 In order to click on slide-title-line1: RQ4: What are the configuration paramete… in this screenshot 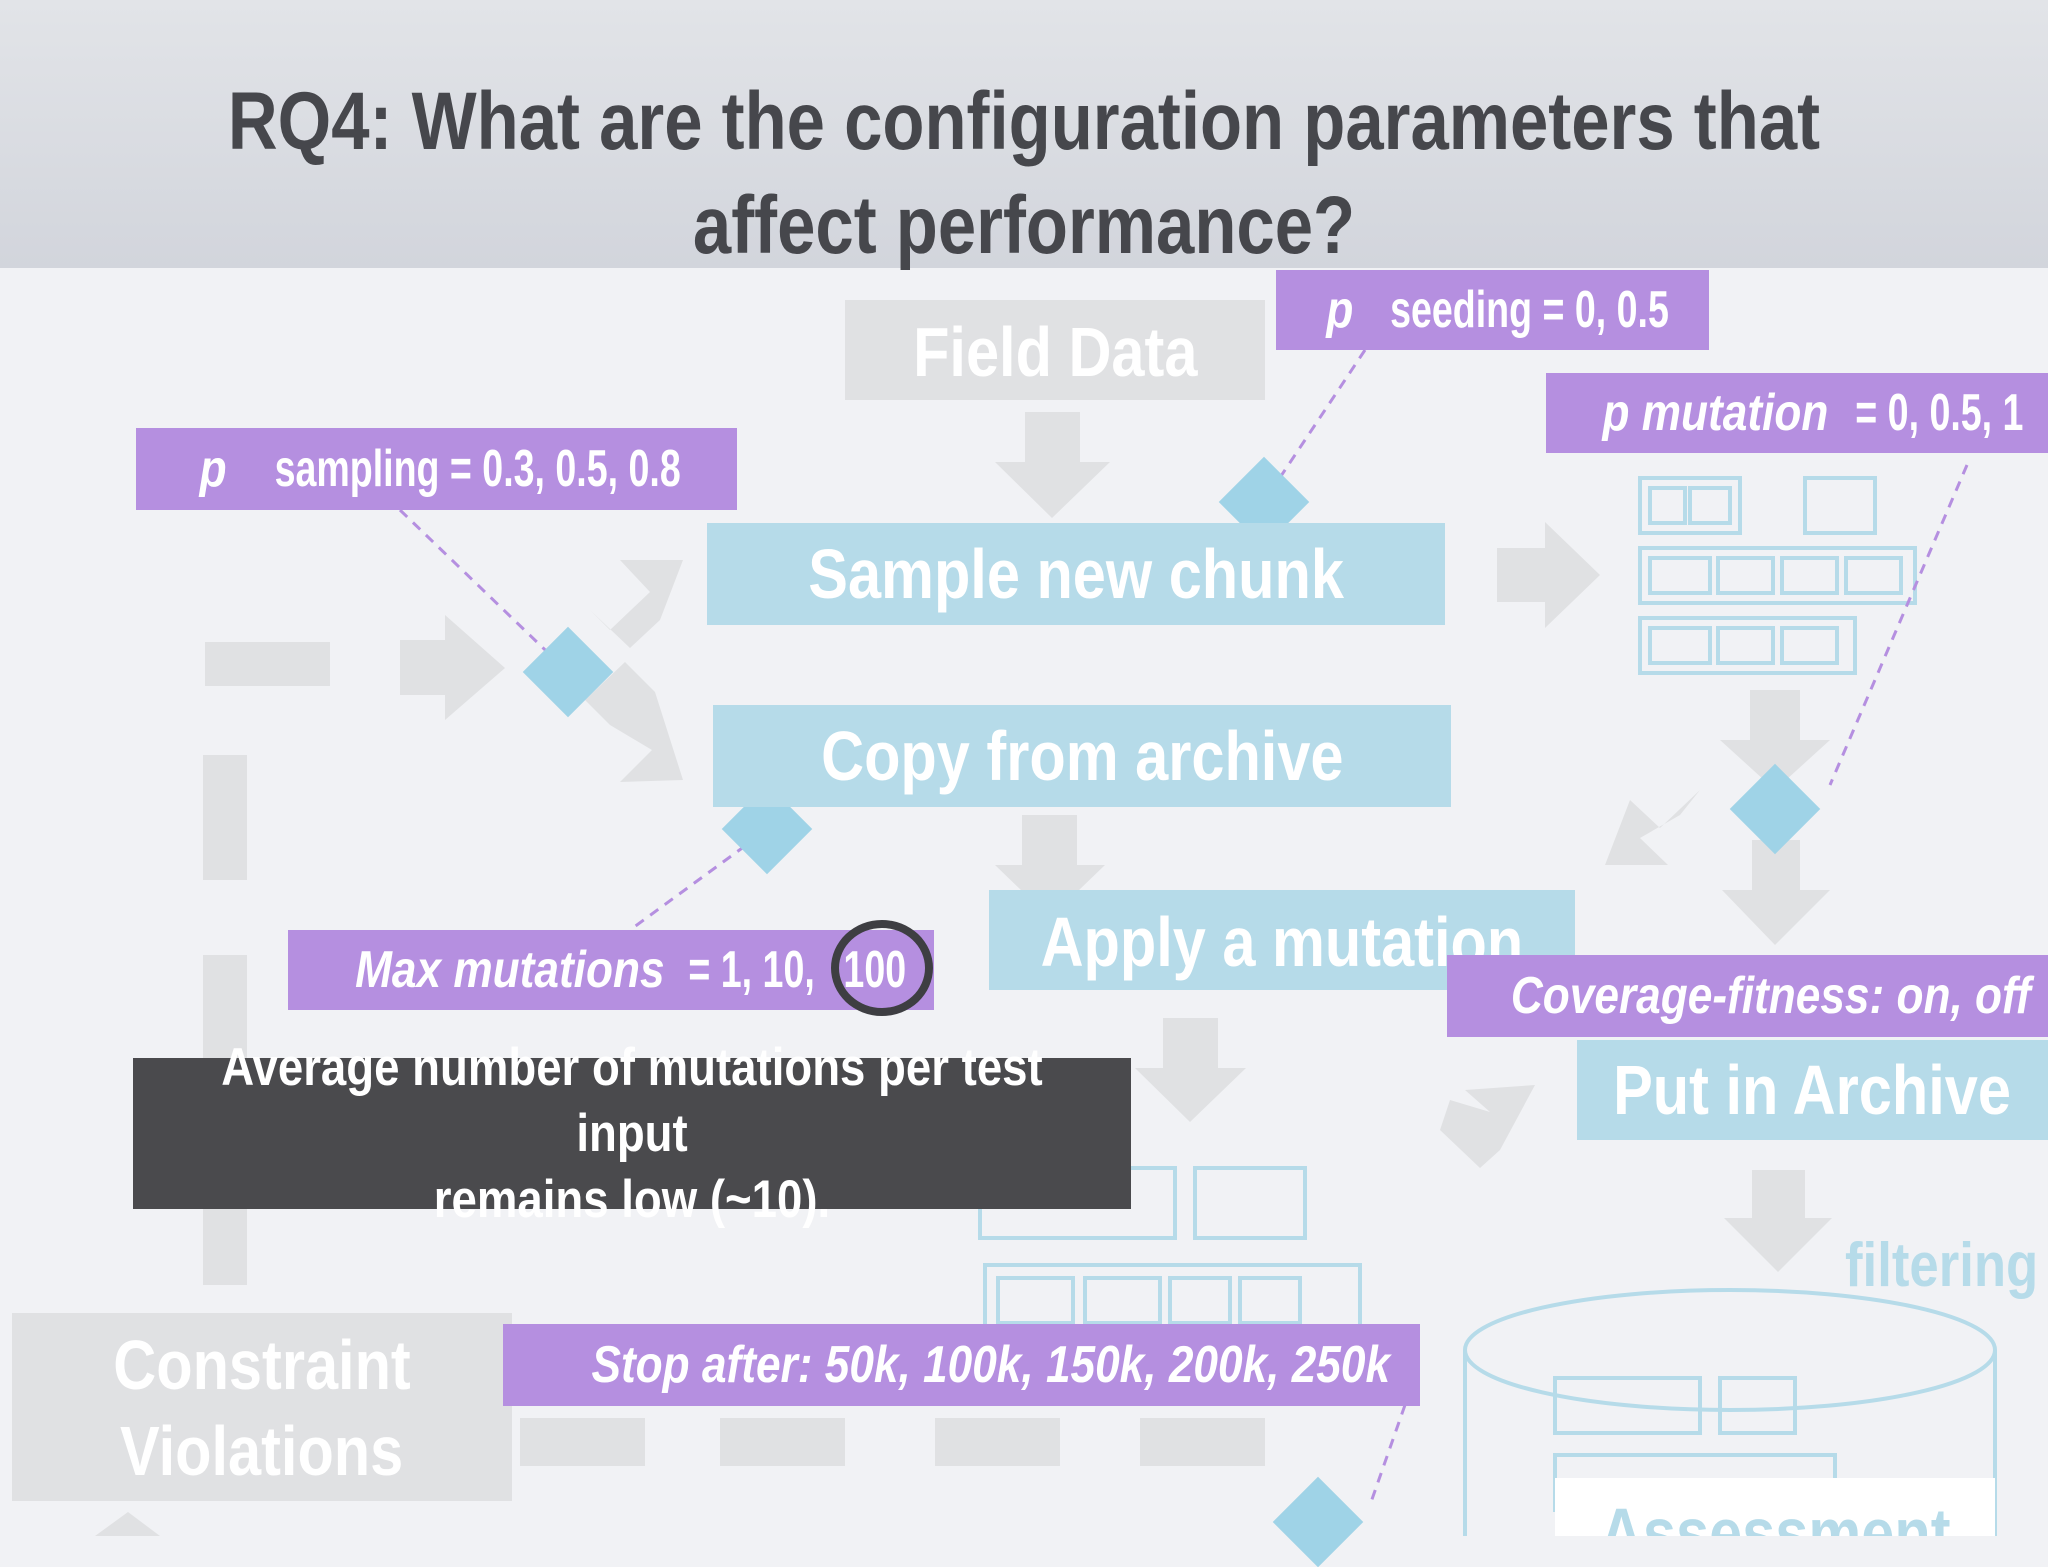, I will do `click(1024, 121)`.